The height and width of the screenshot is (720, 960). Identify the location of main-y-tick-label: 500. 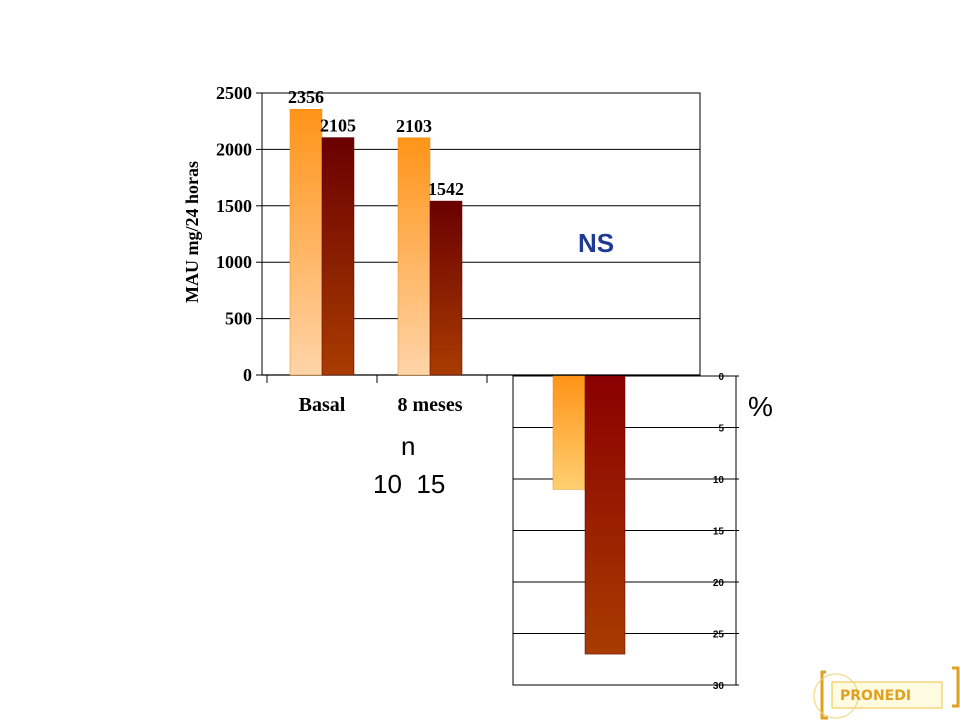
(238, 319).